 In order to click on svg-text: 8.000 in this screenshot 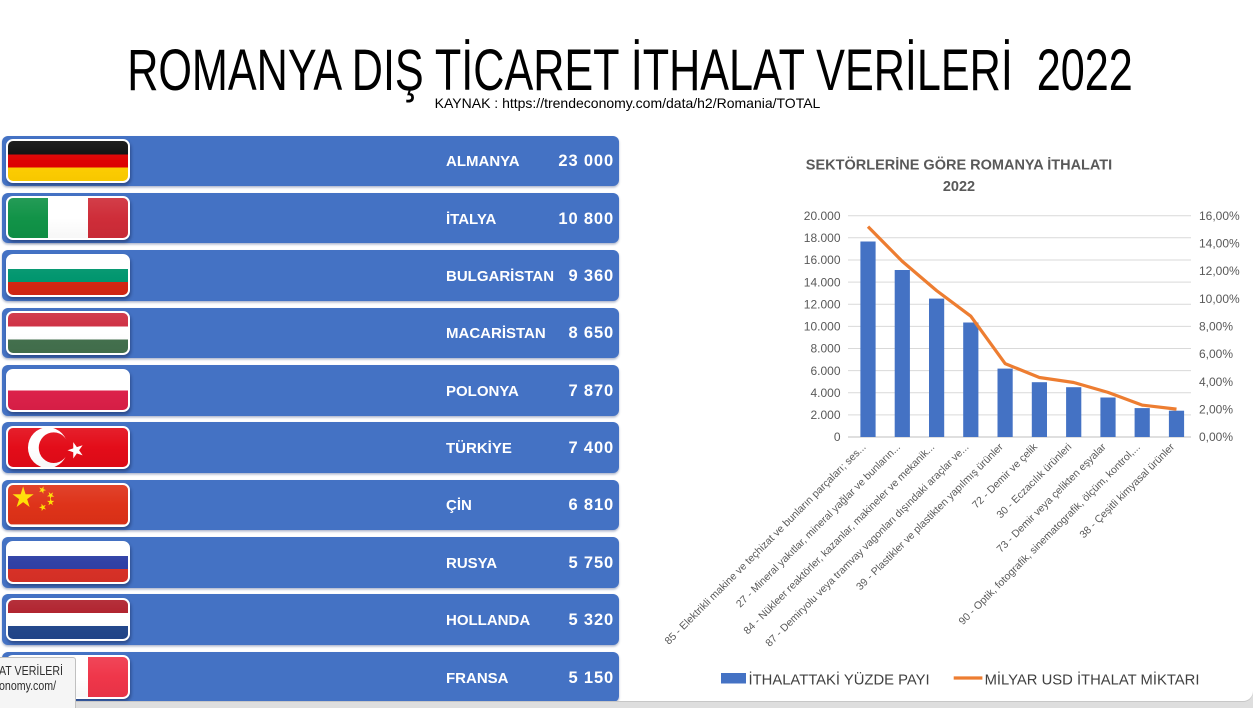, I will do `click(825, 349)`.